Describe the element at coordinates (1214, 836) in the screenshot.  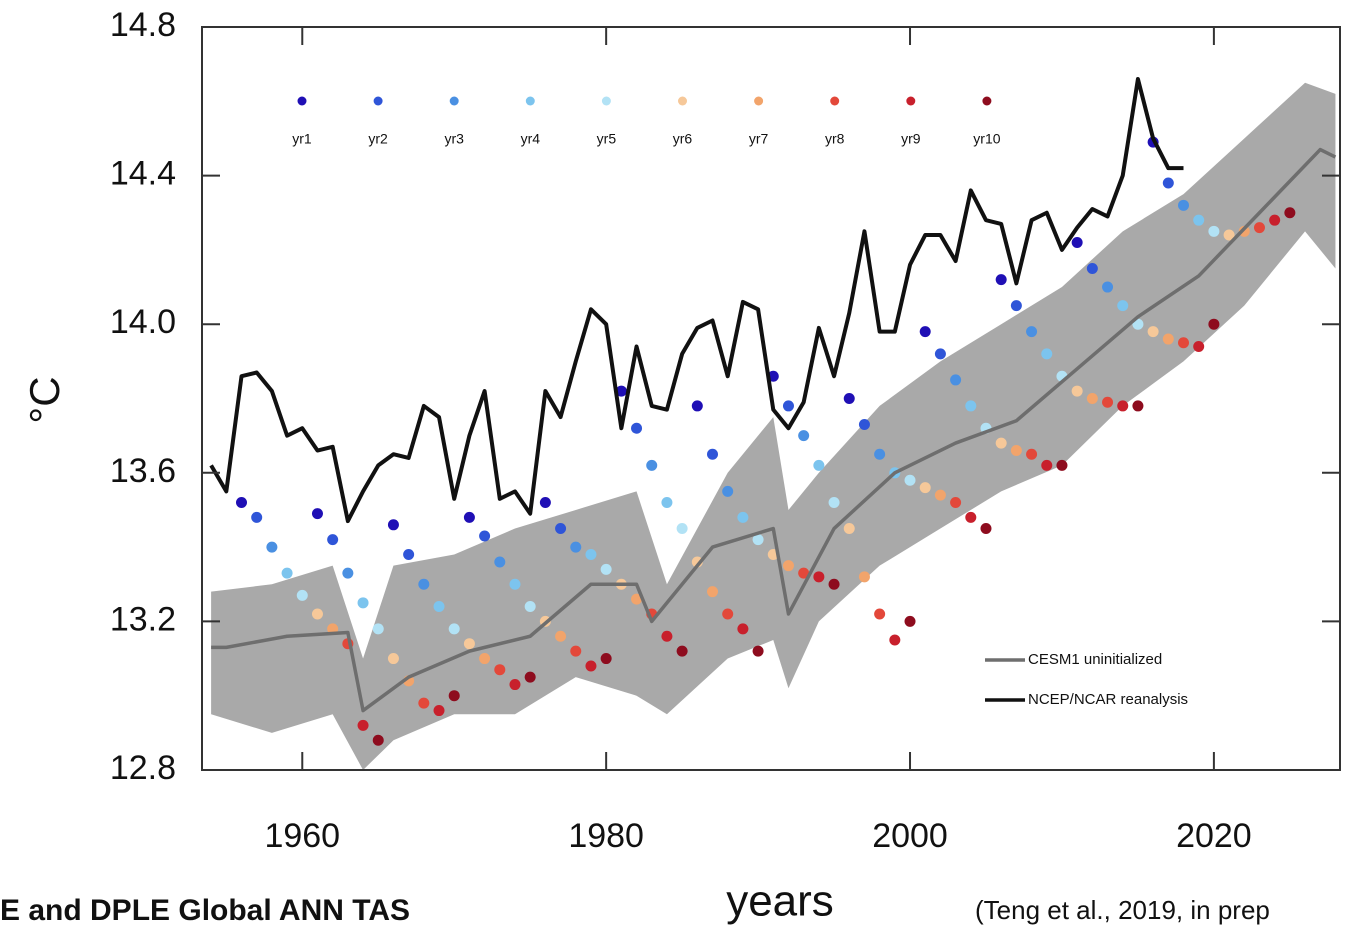
I see `x-tick-label: 2020` at that location.